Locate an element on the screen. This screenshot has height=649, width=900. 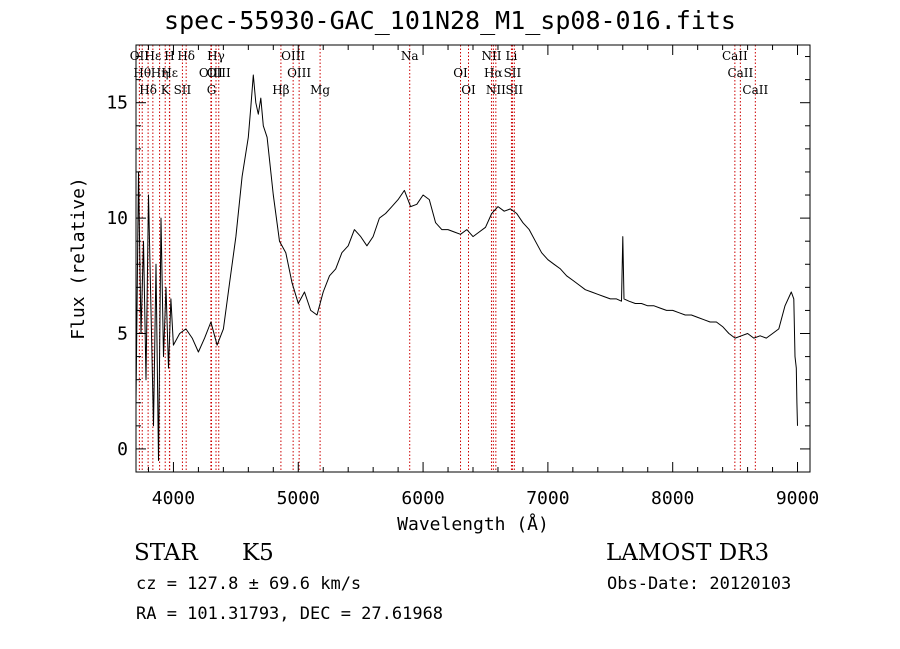
x-tick-label-1: 5000 is located at coordinates (298, 498).